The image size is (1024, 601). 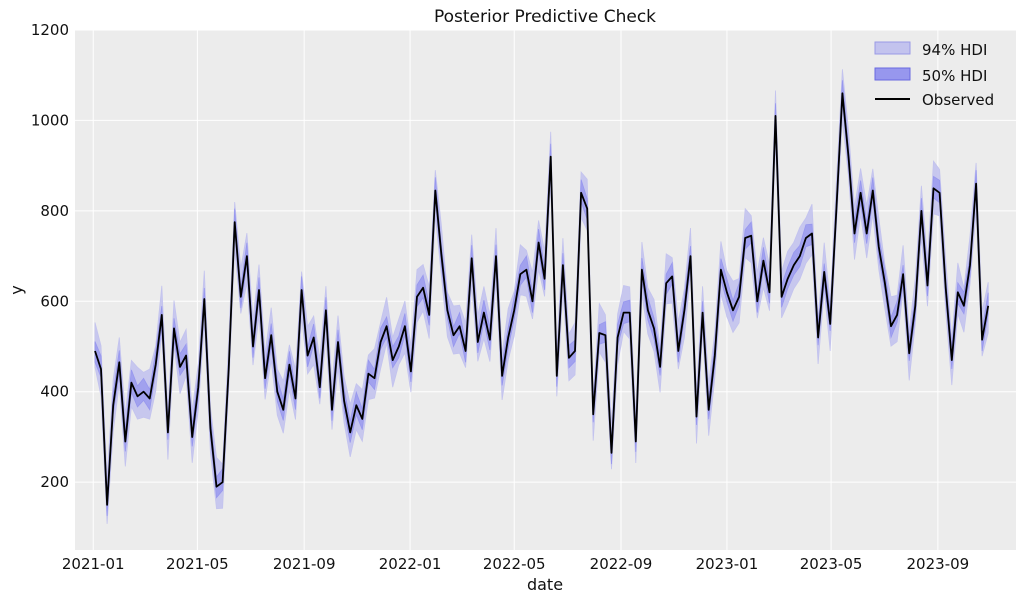 I want to click on y-tick-label: 400, so click(x=54, y=392).